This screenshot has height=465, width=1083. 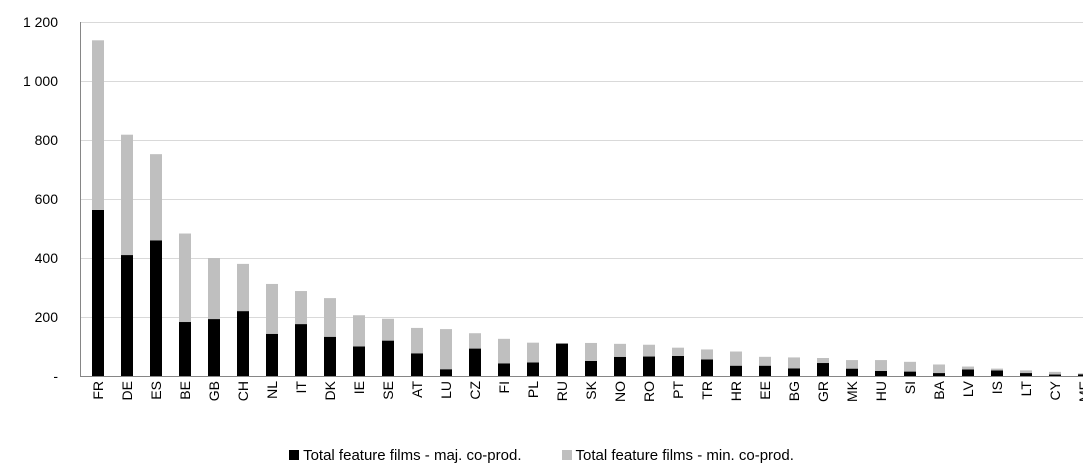 I want to click on y-tick-label: 800, so click(x=47, y=140).